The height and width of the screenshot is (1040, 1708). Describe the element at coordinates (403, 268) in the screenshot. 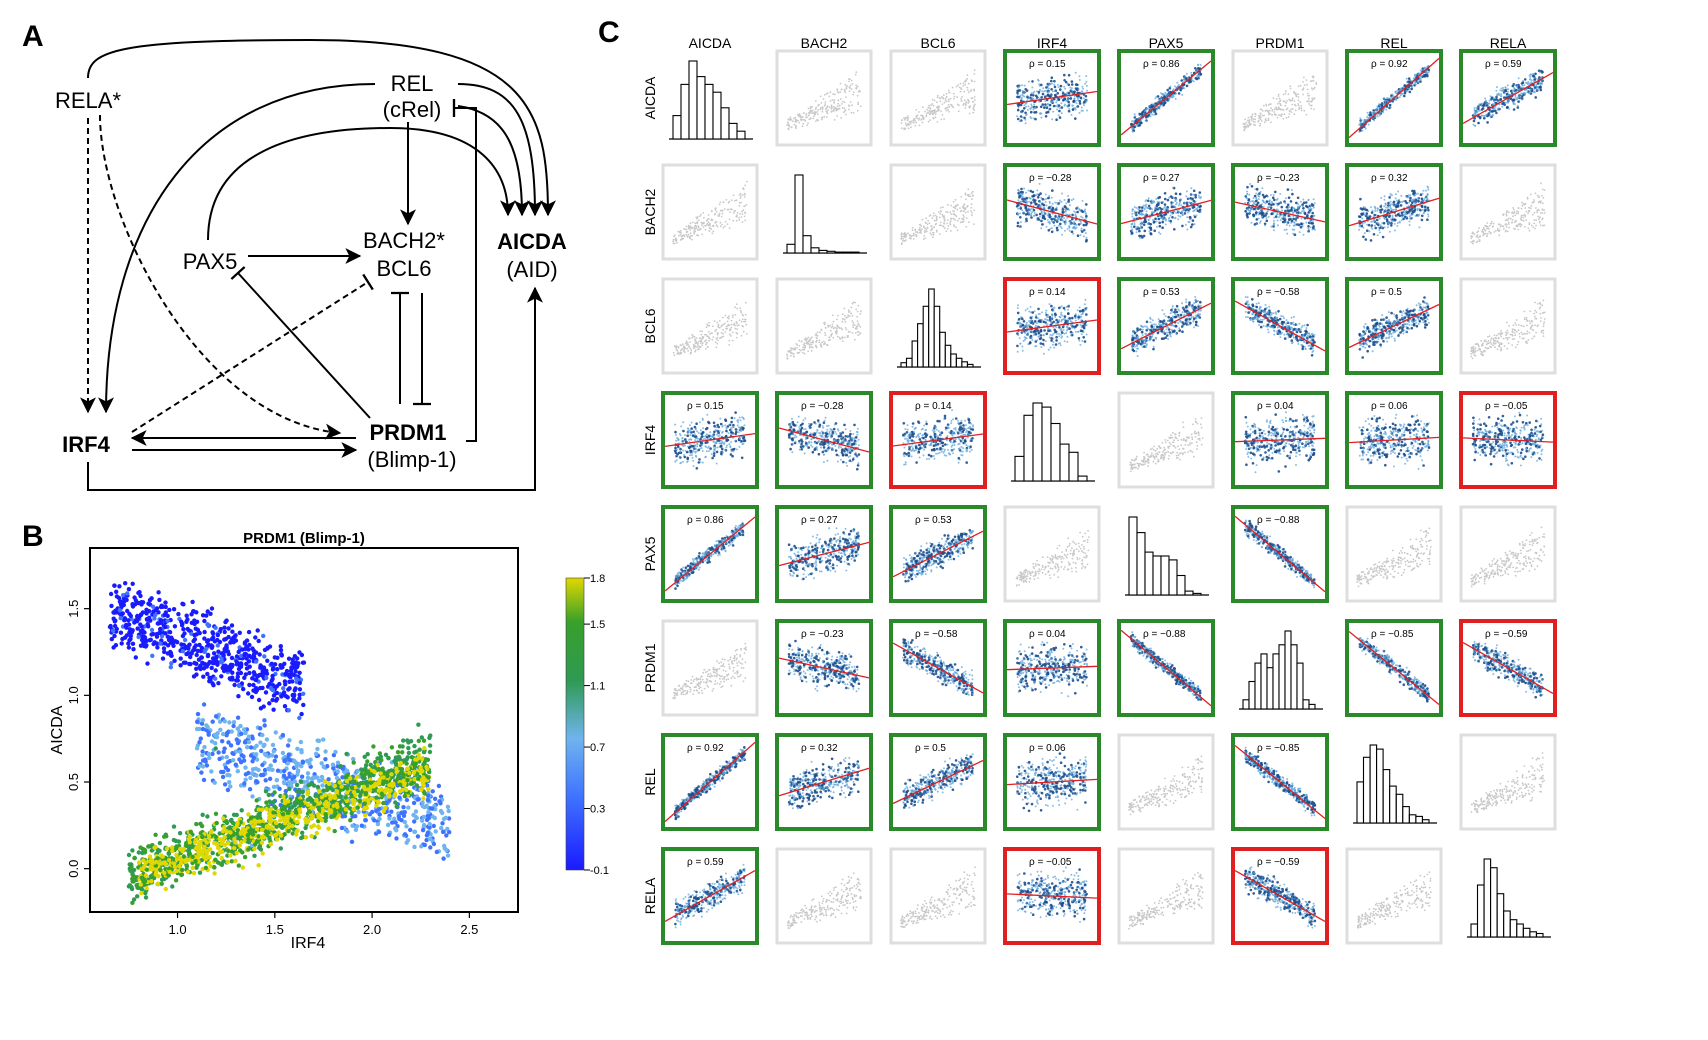

I see `node-bcl6: BCL6` at that location.